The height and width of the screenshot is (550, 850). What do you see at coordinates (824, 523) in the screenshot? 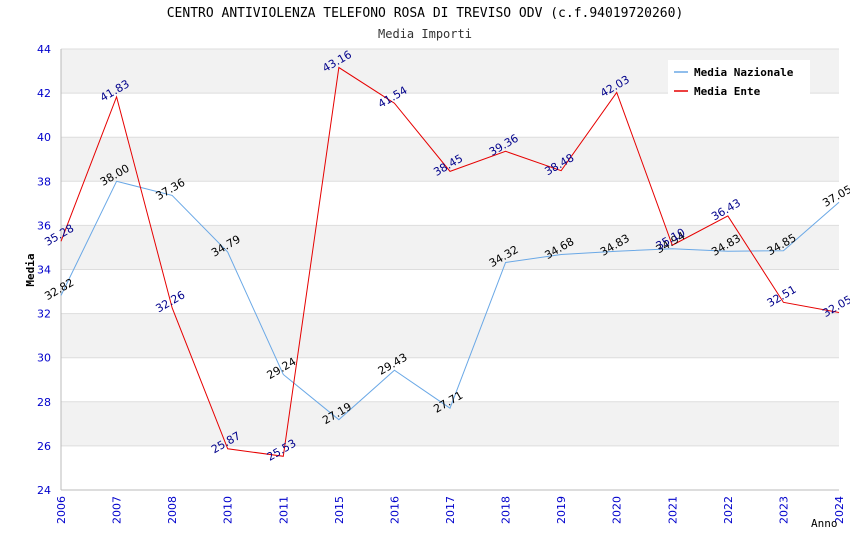
I see `x-axis-title: Anno` at bounding box center [824, 523].